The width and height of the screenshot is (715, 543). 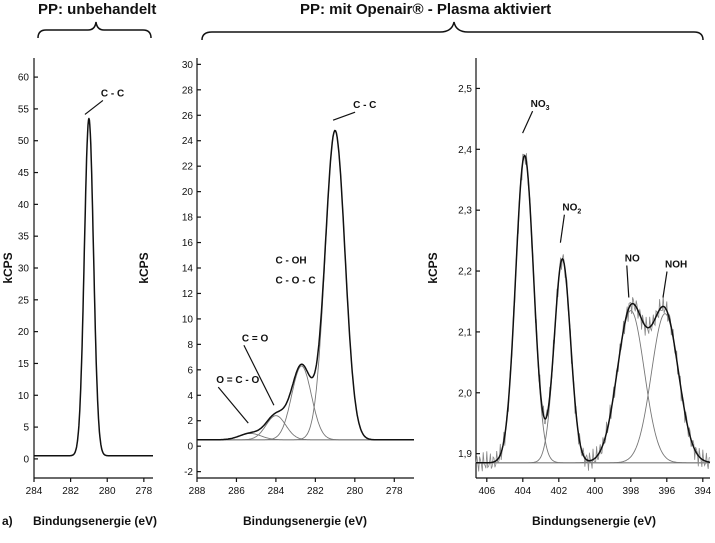 I want to click on header-left-brace, so click(x=94, y=30).